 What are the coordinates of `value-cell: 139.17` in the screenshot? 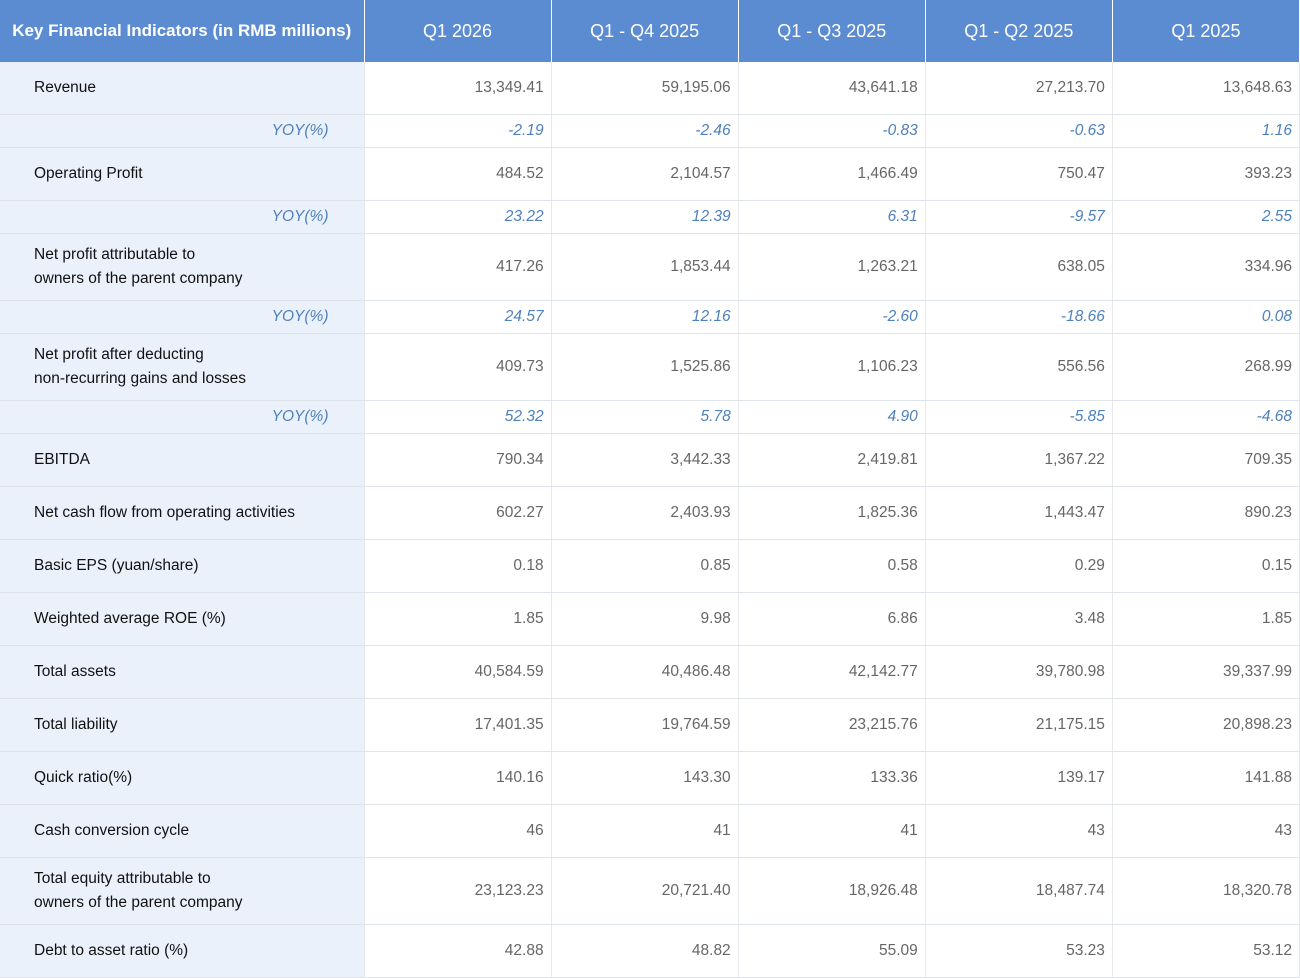 It's located at (1019, 778).